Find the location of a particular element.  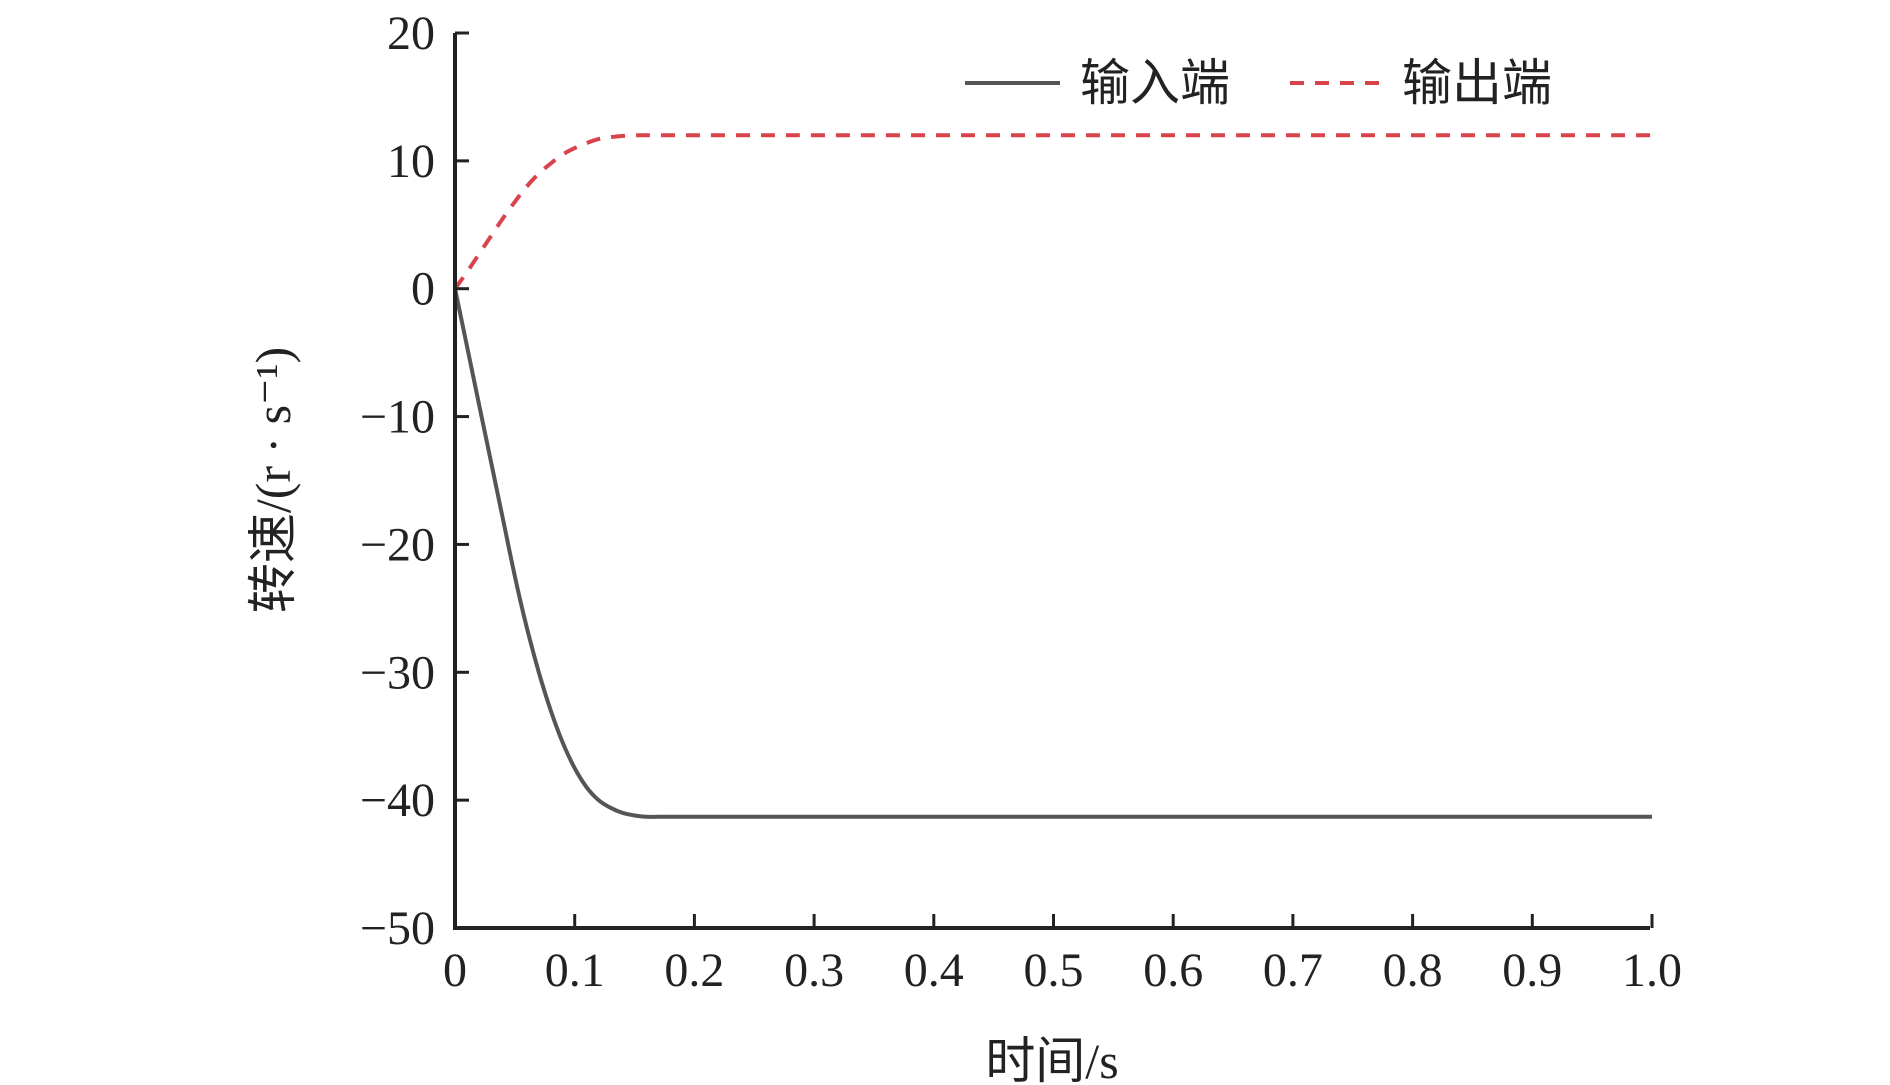

legend: 输入端 输出端 is located at coordinates (1258, 83).